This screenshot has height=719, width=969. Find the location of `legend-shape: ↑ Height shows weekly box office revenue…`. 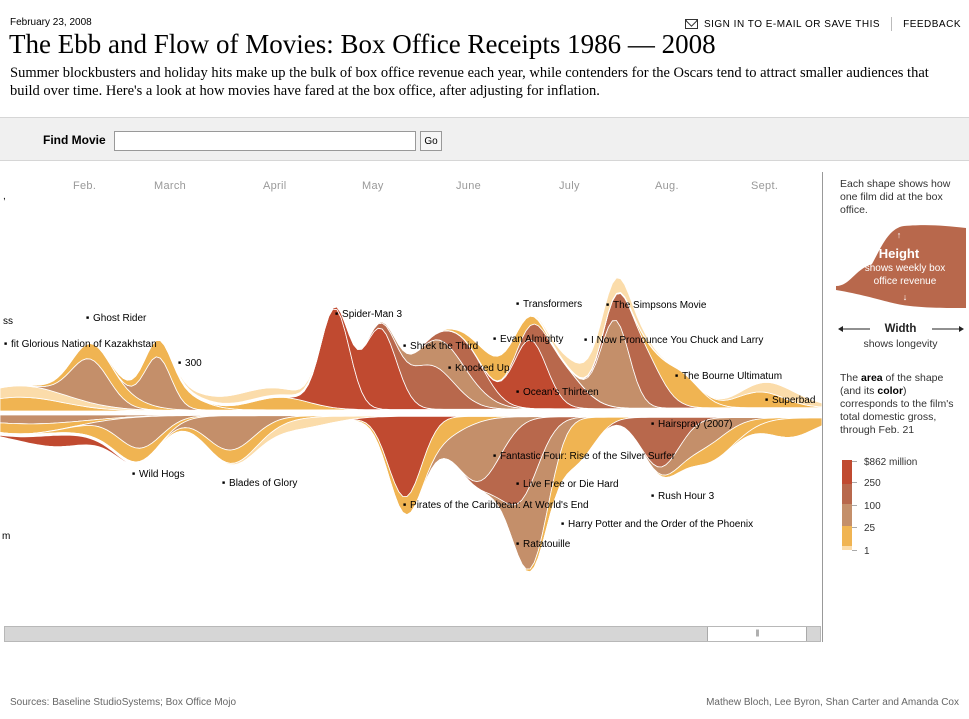

legend-shape: ↑ Height shows weekly box office revenue… is located at coordinates (901, 266).